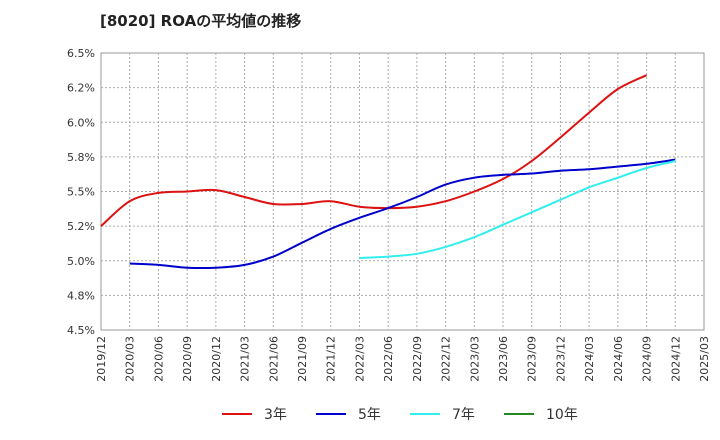 Image resolution: width=720 pixels, height=440 pixels. I want to click on y-tick-label: 5.2%, so click(81, 226).